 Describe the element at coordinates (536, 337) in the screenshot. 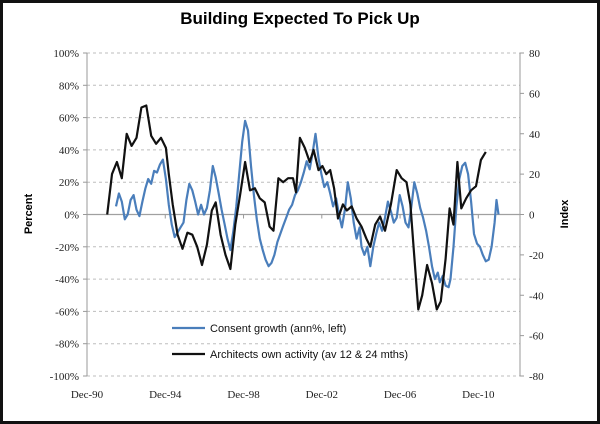

I see `y2-tick-label: -60` at that location.